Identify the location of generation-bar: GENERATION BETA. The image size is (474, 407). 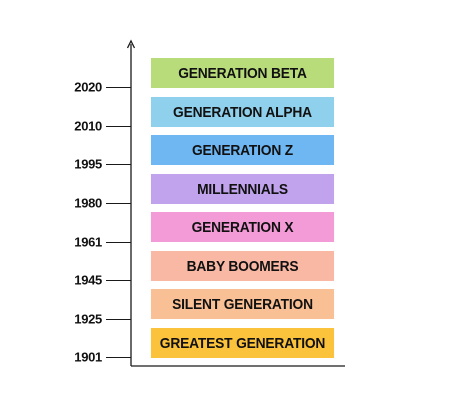
(242, 73).